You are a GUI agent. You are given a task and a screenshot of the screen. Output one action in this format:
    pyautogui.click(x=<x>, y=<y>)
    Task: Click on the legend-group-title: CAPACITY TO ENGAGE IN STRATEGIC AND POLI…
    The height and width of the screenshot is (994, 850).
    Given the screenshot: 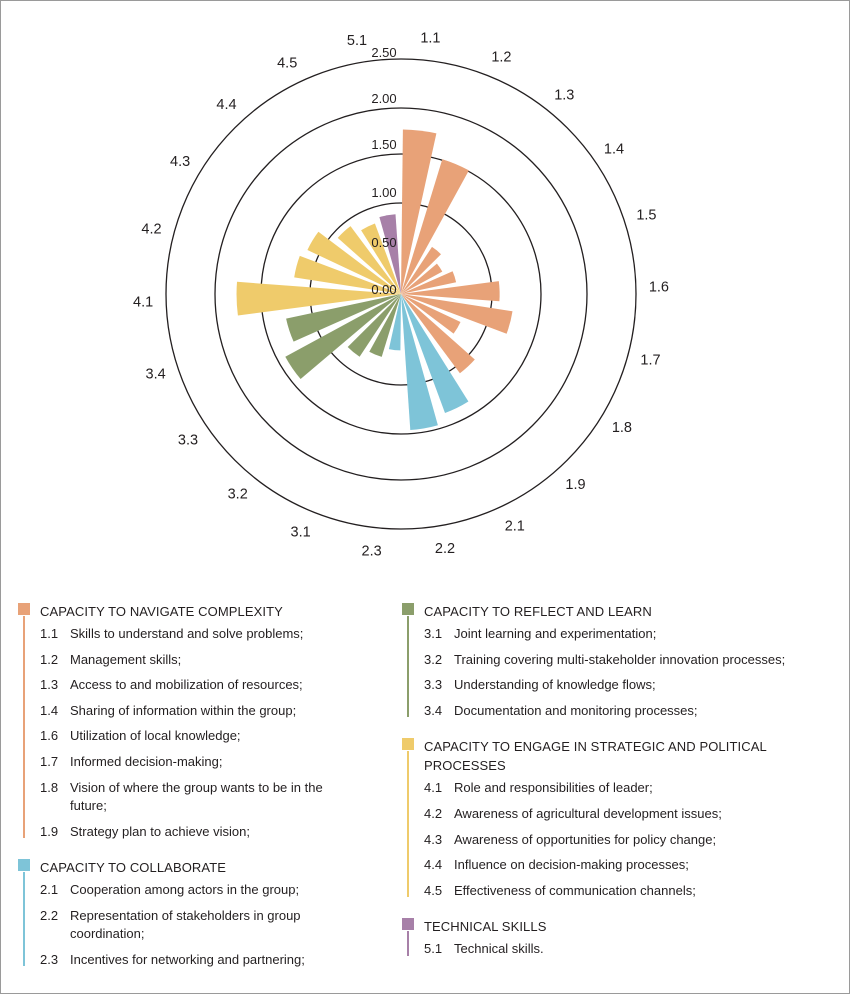 What is the action you would take?
    pyautogui.click(x=595, y=756)
    